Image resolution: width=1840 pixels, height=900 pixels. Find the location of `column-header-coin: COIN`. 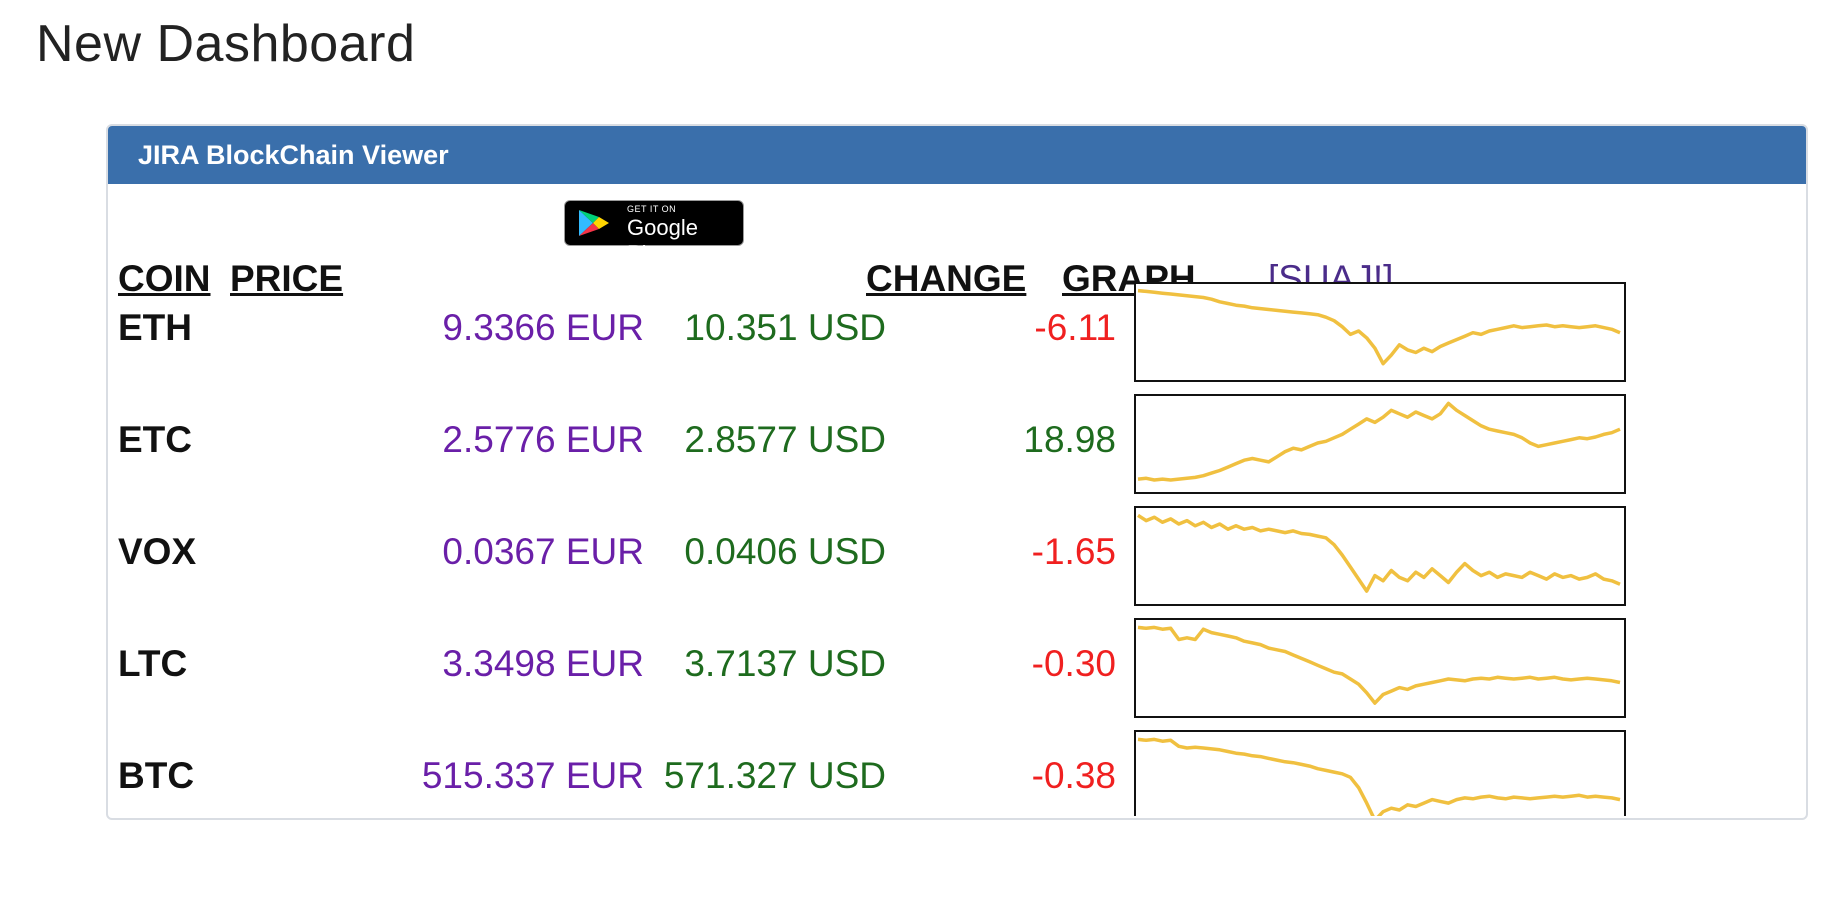

column-header-coin: COIN is located at coordinates (164, 278).